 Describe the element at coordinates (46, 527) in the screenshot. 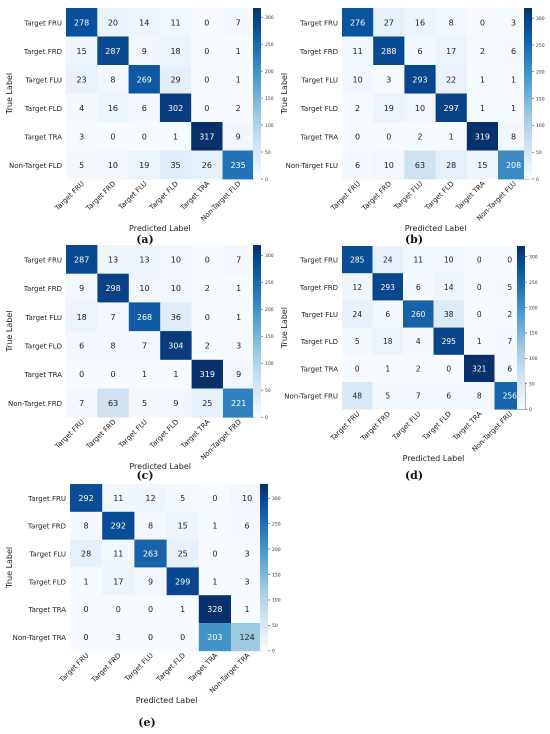

I see `y-tick-label: Target FRD` at that location.